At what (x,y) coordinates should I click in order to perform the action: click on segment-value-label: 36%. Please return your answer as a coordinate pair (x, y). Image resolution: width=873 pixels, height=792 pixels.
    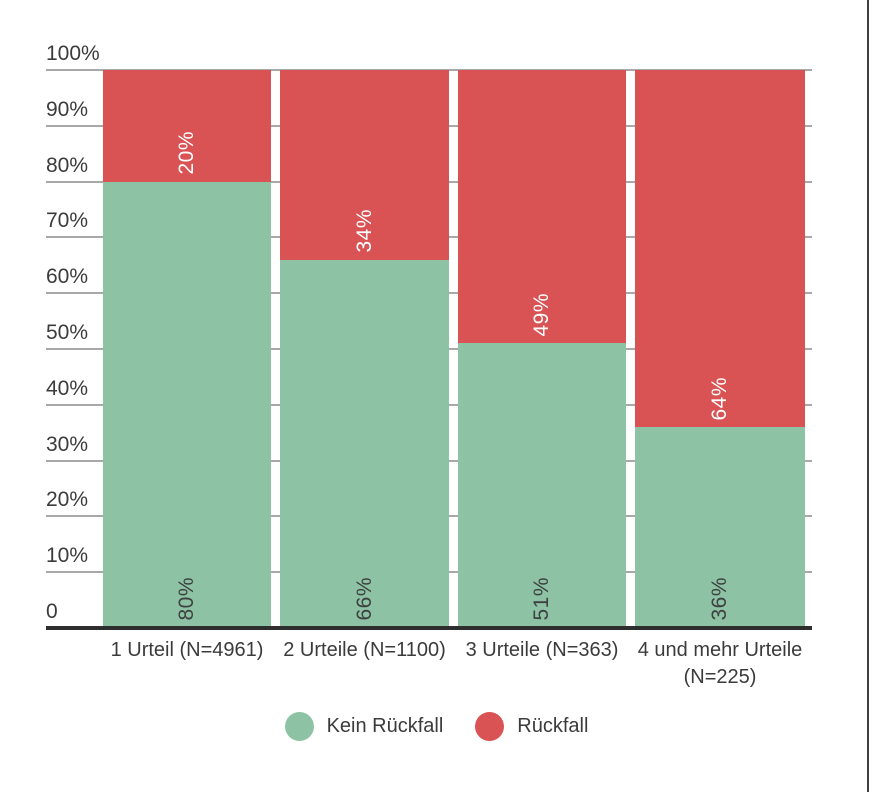
    Looking at the image, I should click on (719, 599).